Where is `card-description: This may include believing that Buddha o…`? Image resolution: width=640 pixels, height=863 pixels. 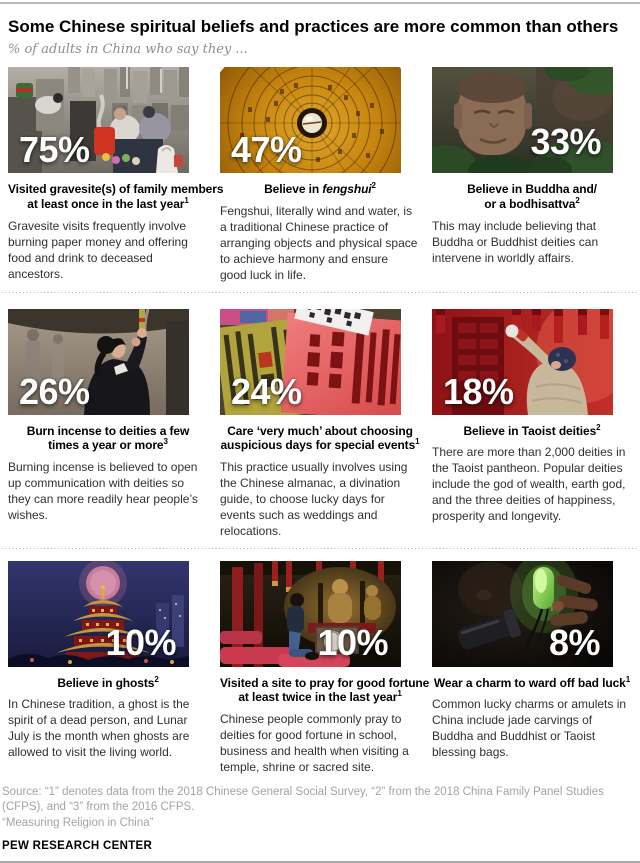
card-description: This may include believing that Buddha o… is located at coordinates (515, 241).